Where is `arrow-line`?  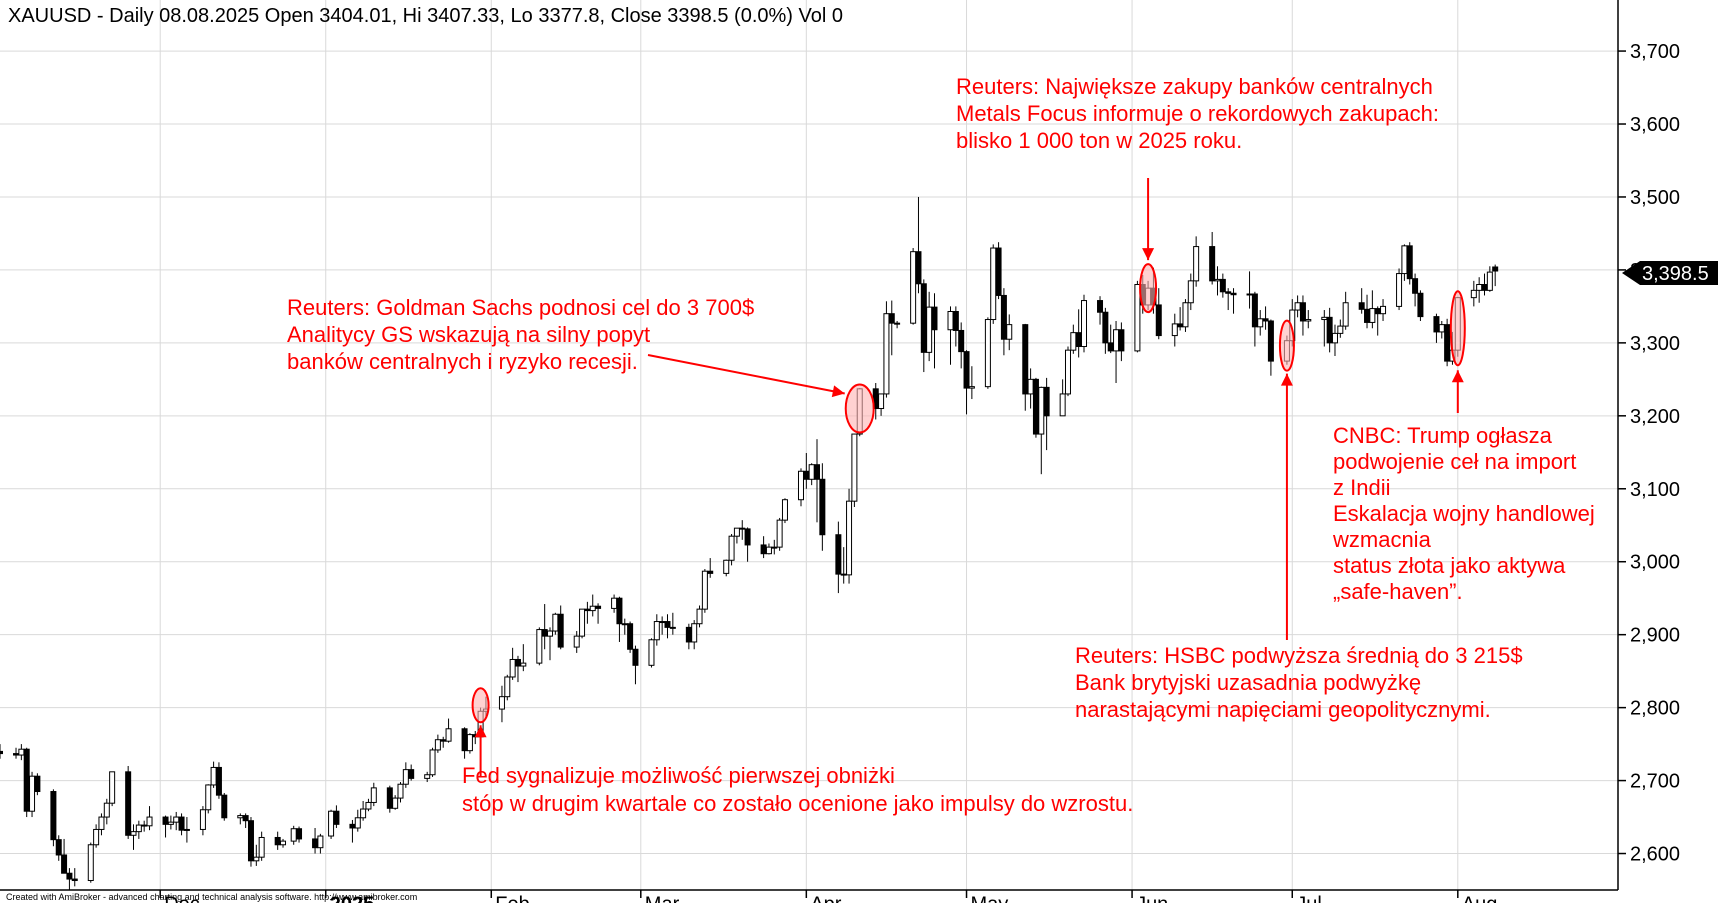
arrow-line is located at coordinates (746, 374).